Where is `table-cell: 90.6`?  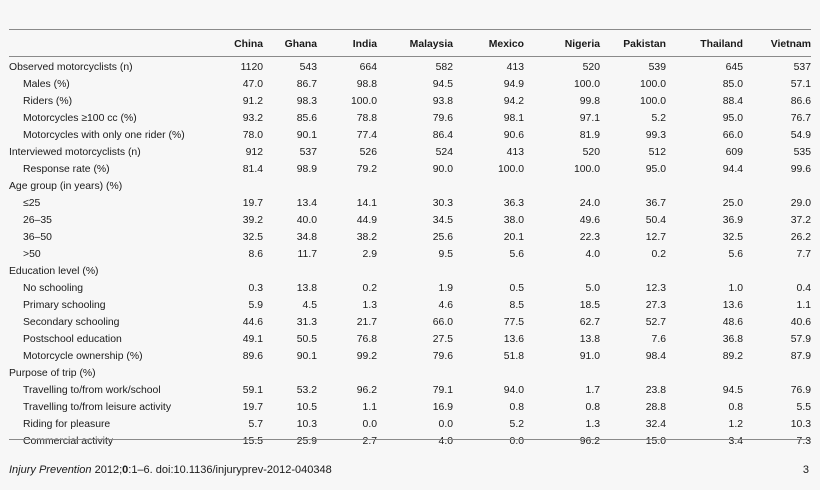 table-cell: 90.6 is located at coordinates (513, 135).